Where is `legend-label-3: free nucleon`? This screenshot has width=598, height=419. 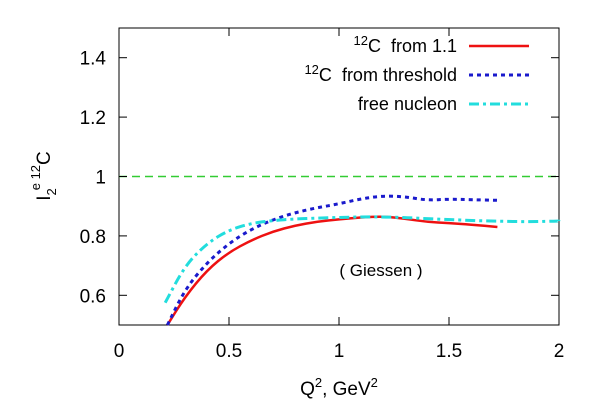 legend-label-3: free nucleon is located at coordinates (407, 104).